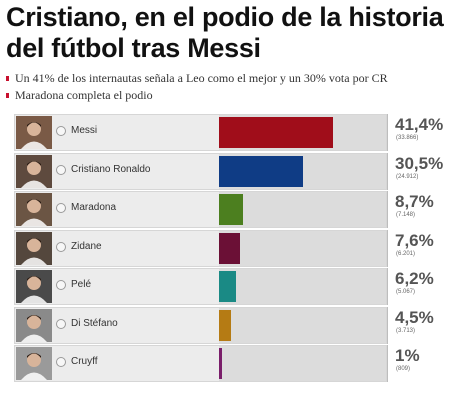 This screenshot has width=460, height=405. What do you see at coordinates (414, 201) in the screenshot?
I see `option-percent: 8,7%` at bounding box center [414, 201].